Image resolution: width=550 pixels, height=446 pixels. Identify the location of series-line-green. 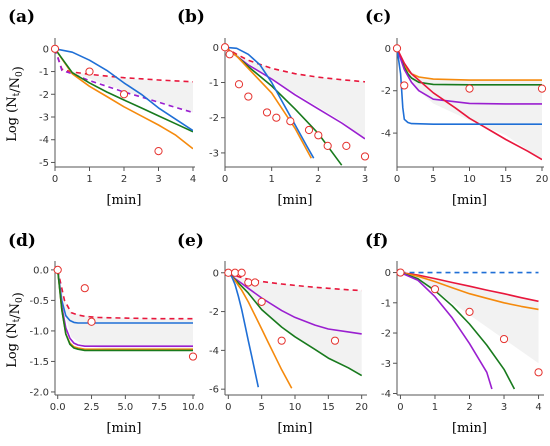
(458, 330).